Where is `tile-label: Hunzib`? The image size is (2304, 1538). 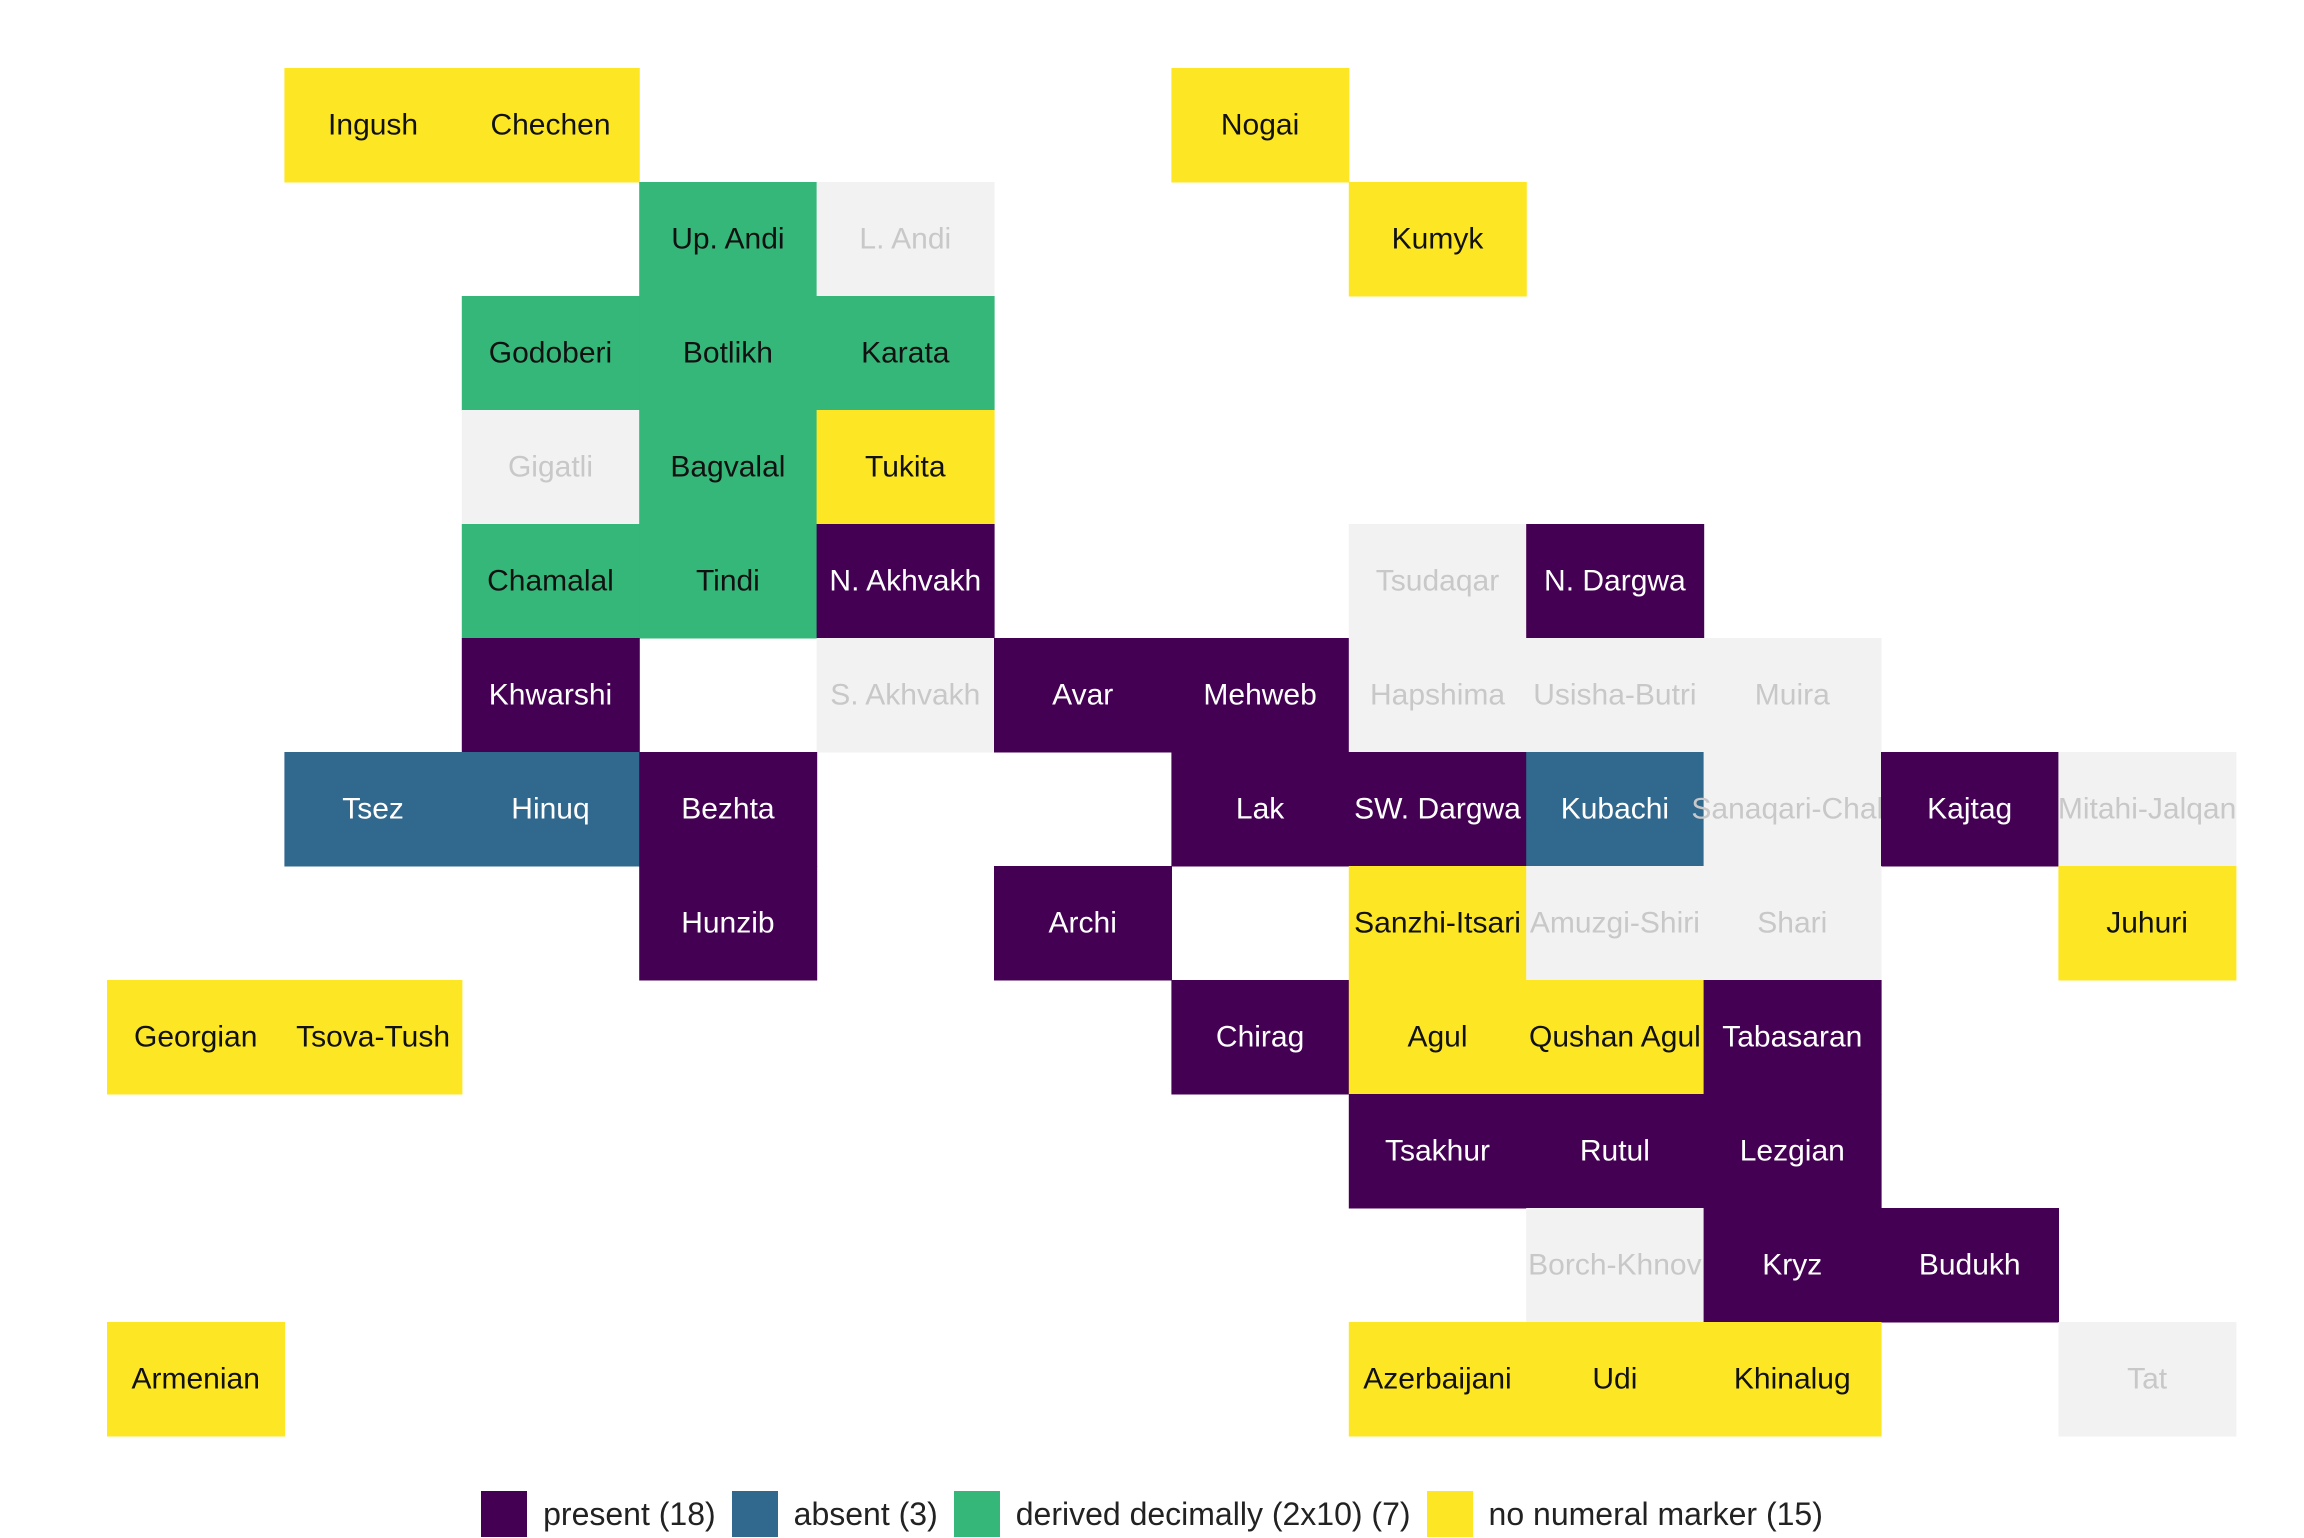
tile-label: Hunzib is located at coordinates (727, 923).